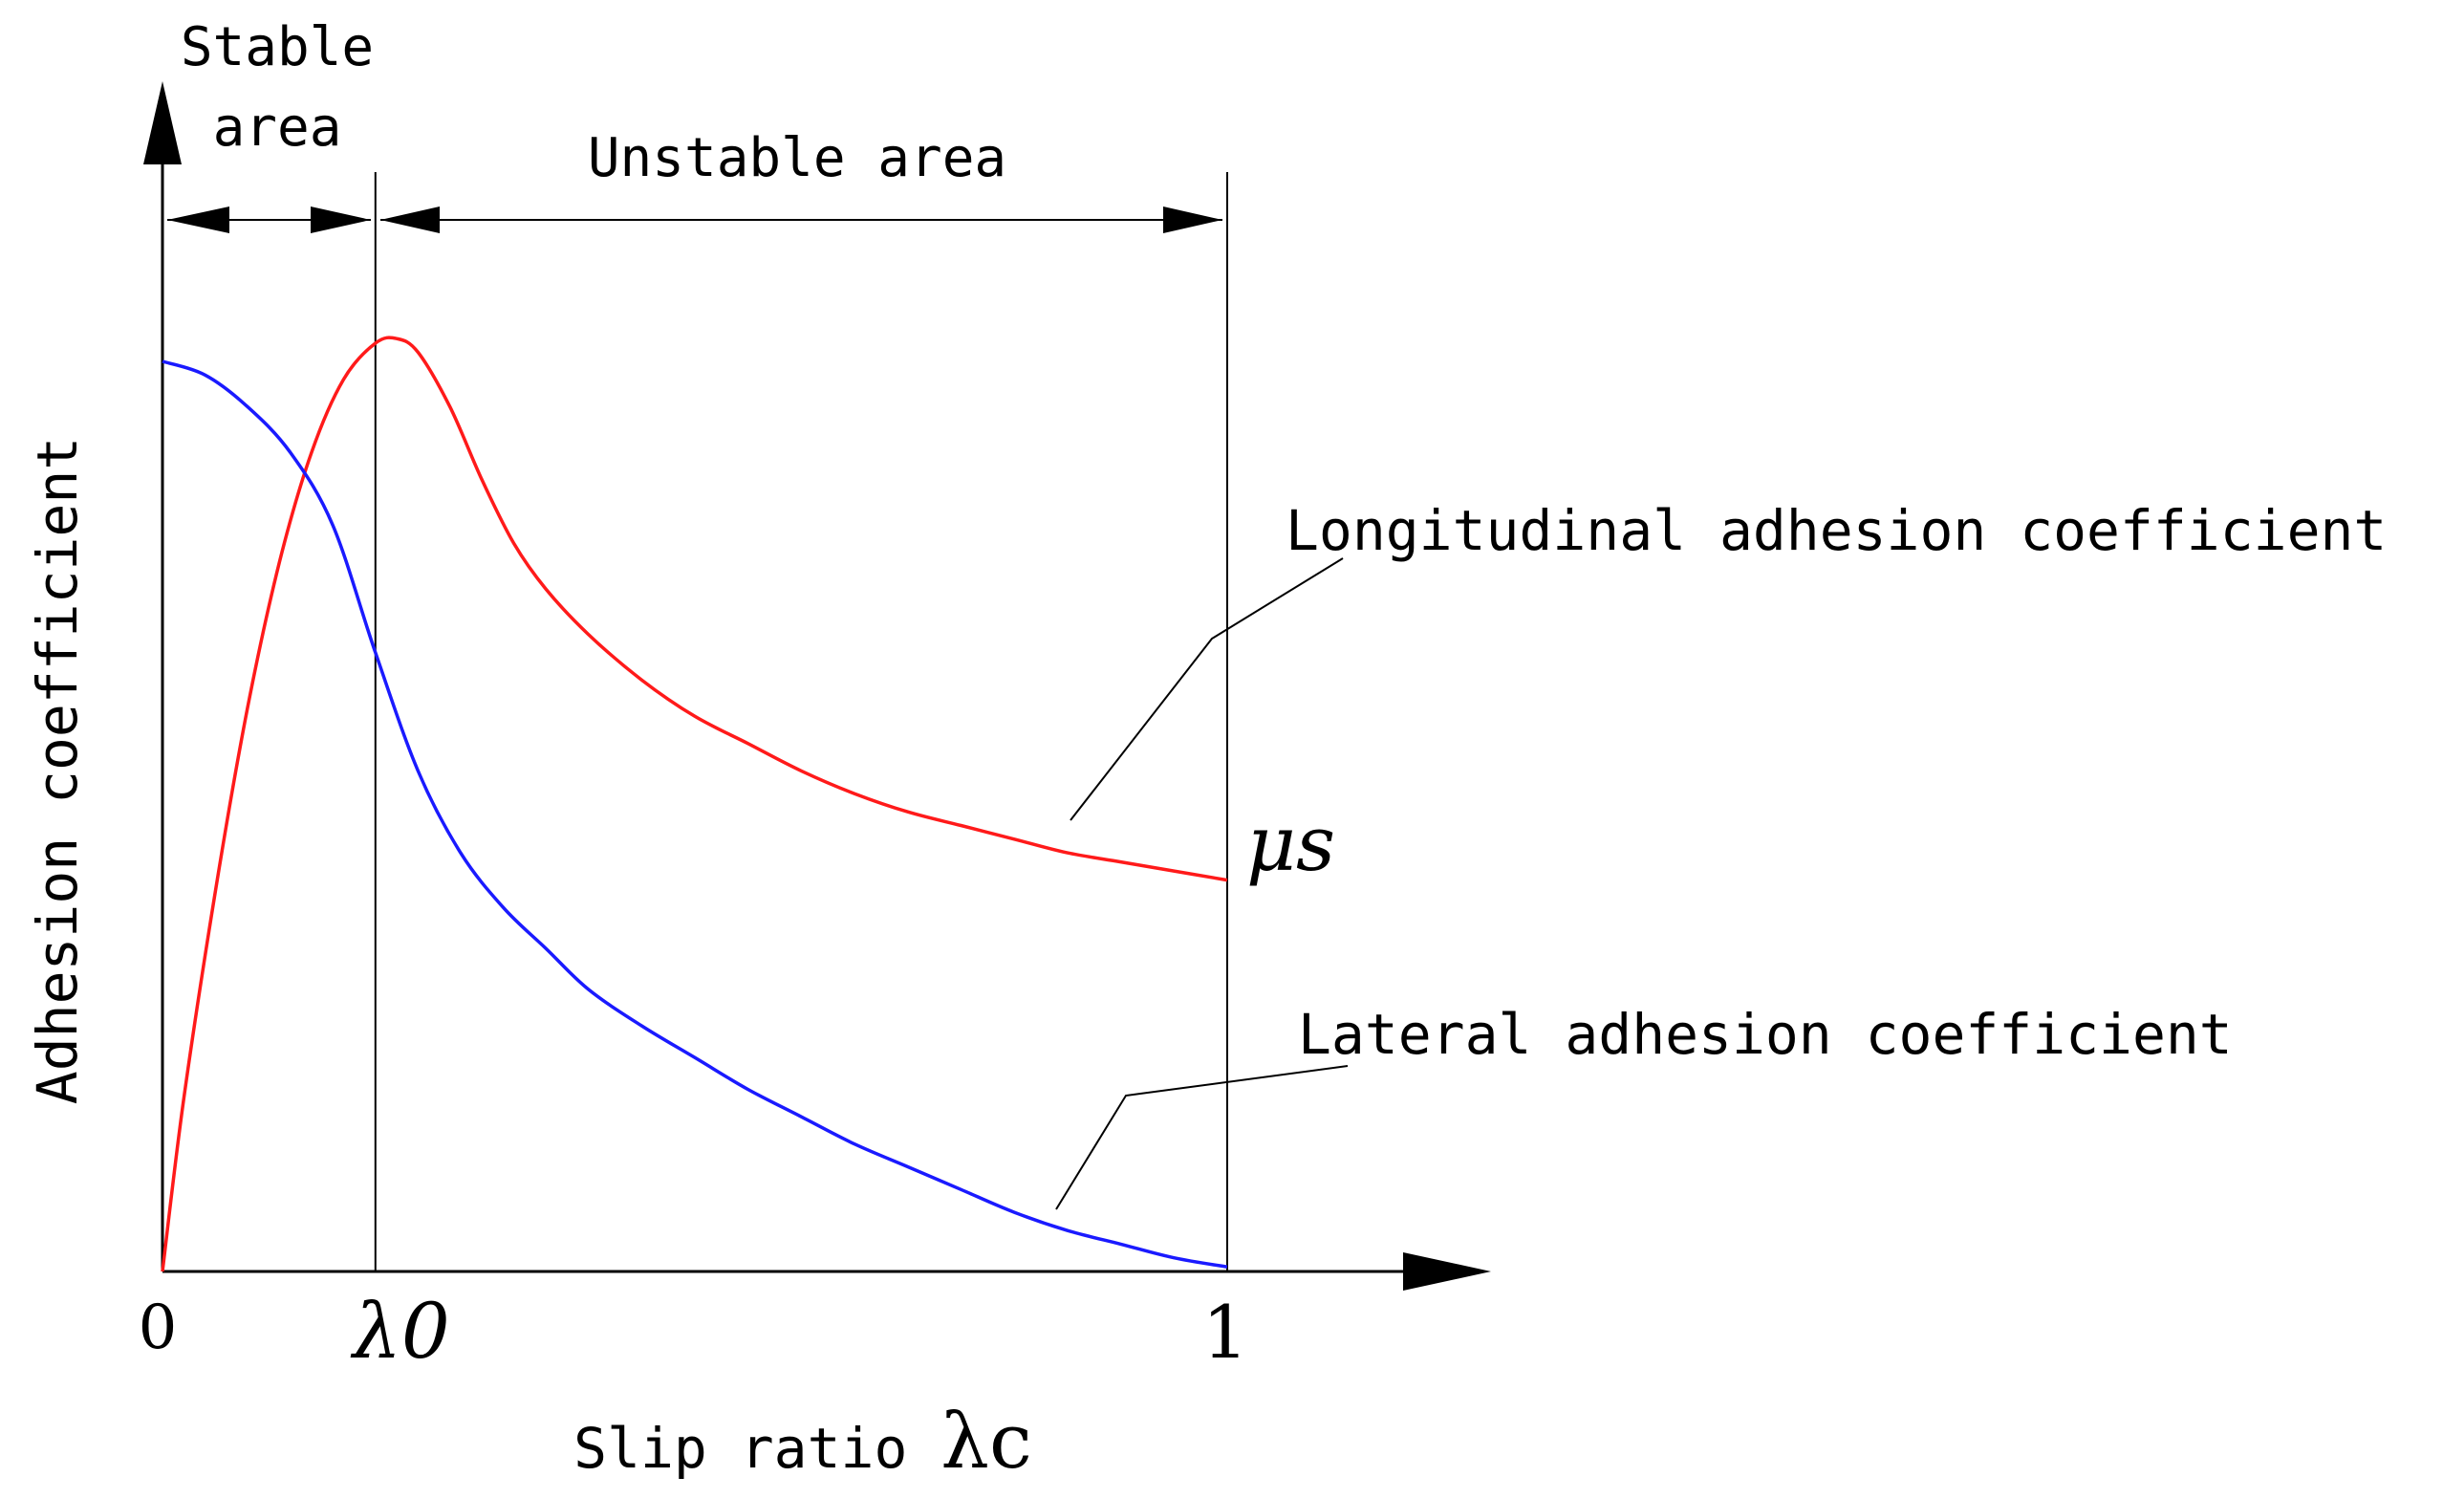  What do you see at coordinates (278, 128) in the screenshot?
I see `stable-area-label-line2: area` at bounding box center [278, 128].